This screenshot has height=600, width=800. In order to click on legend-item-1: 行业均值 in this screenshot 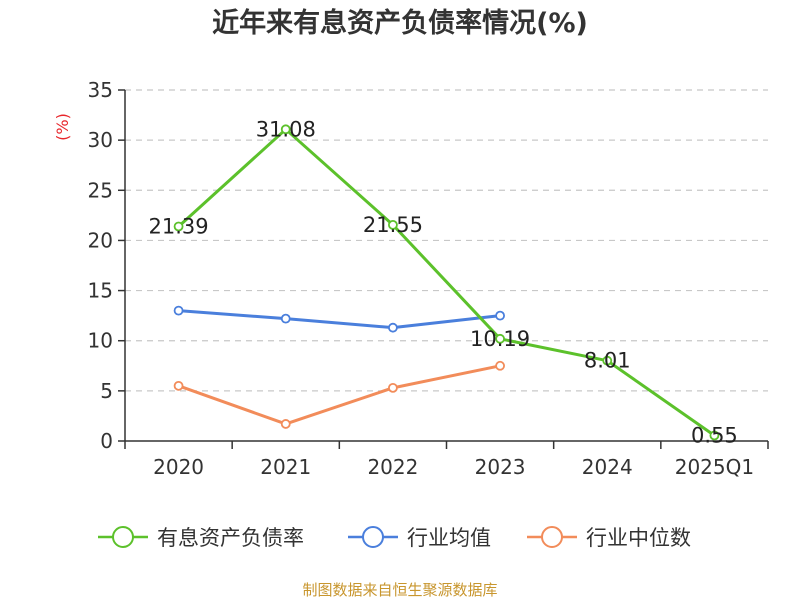, I will do `click(419, 538)`.